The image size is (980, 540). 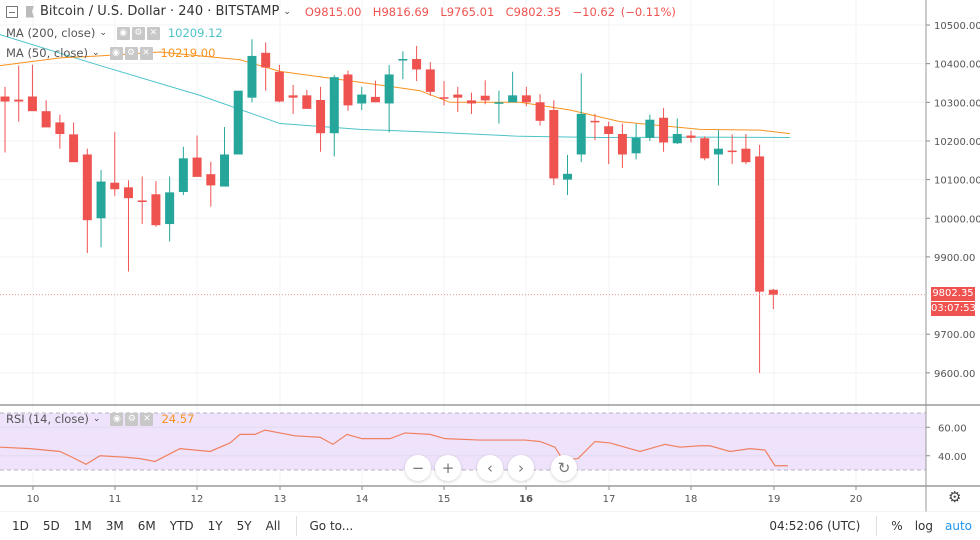 What do you see at coordinates (954, 374) in the screenshot?
I see `svg-text: 9600.00` at bounding box center [954, 374].